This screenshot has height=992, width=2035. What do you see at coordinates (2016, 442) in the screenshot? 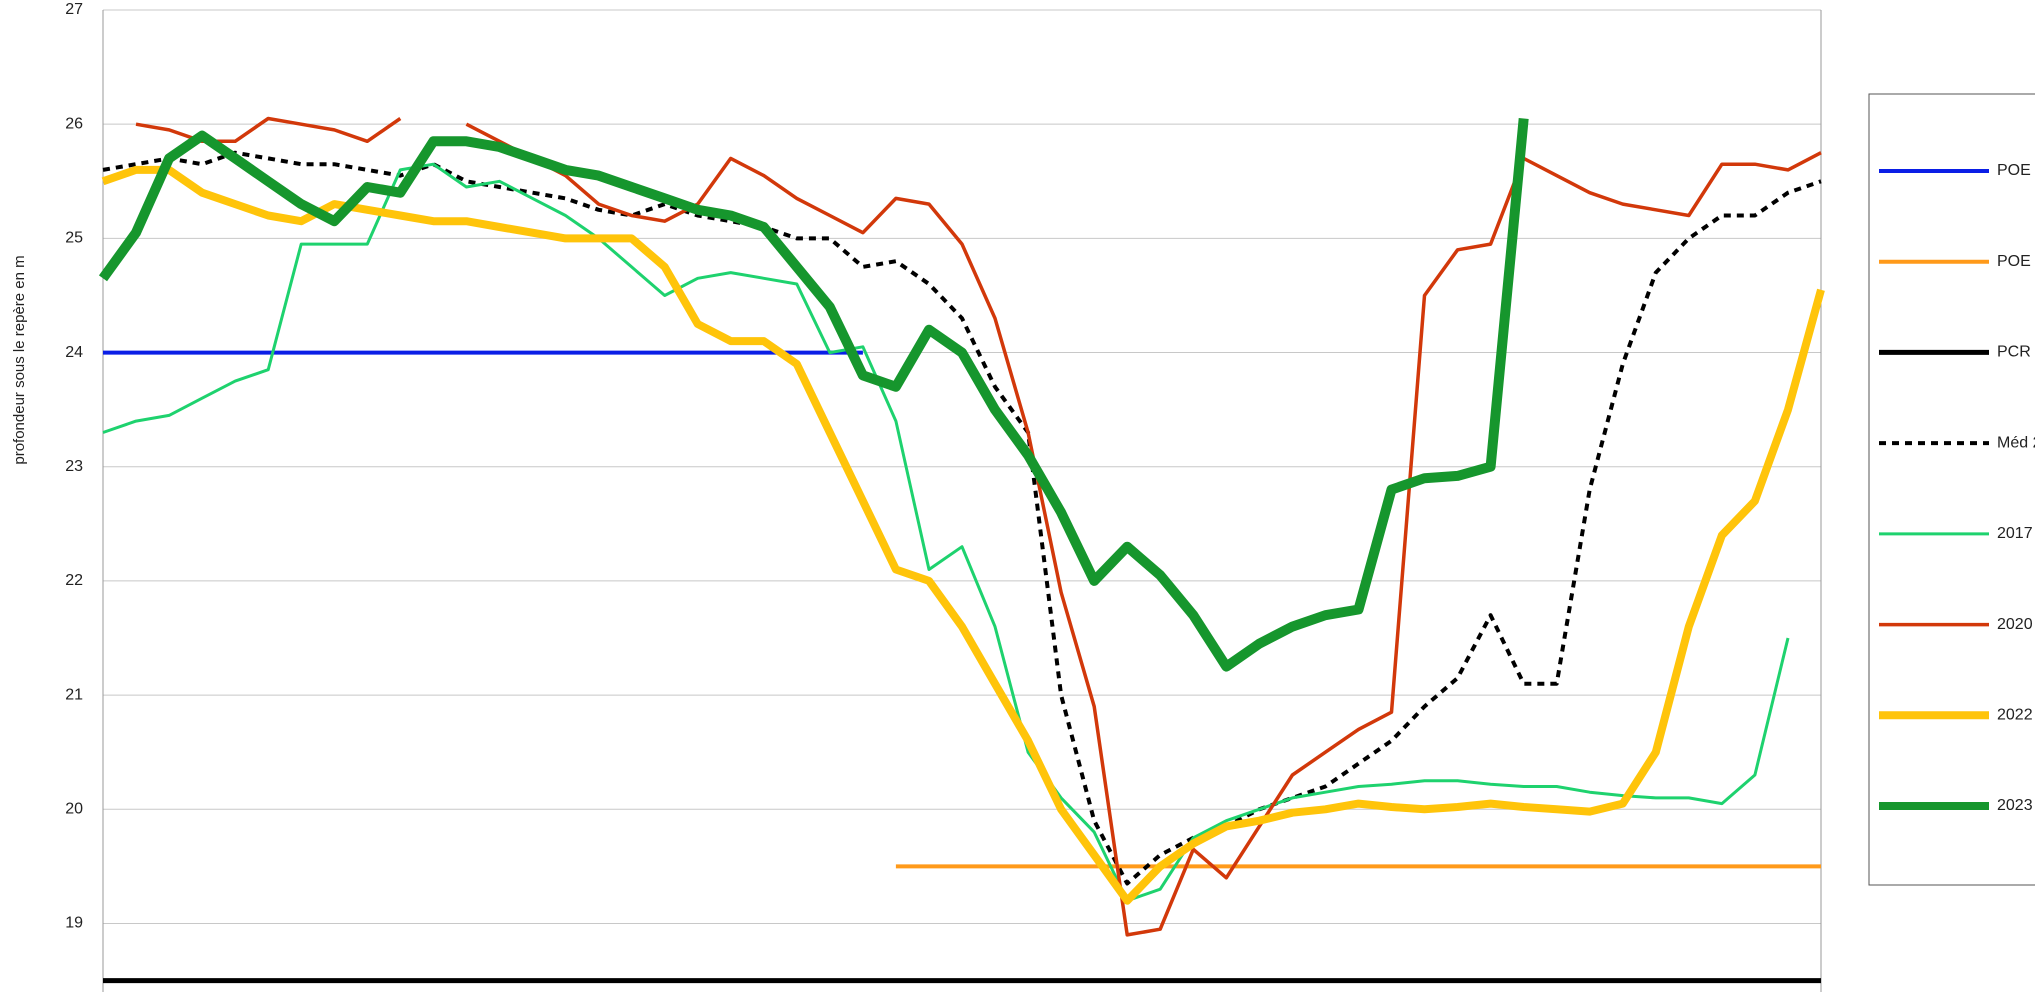
I see `legend-label: Méd 2009` at bounding box center [2016, 442].